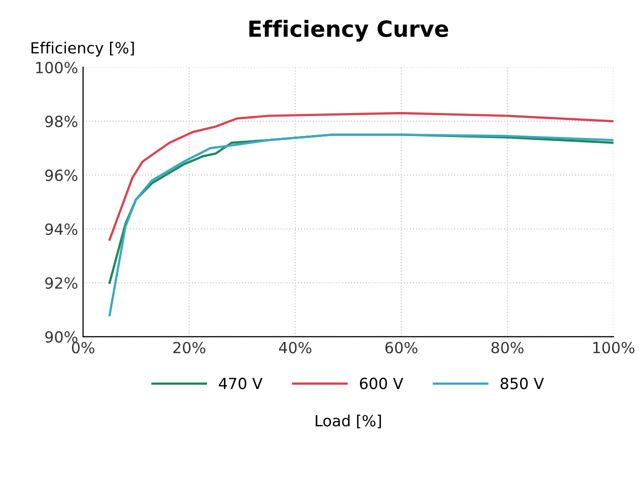  I want to click on y-axis-title: Efficiency [%], so click(83, 49).